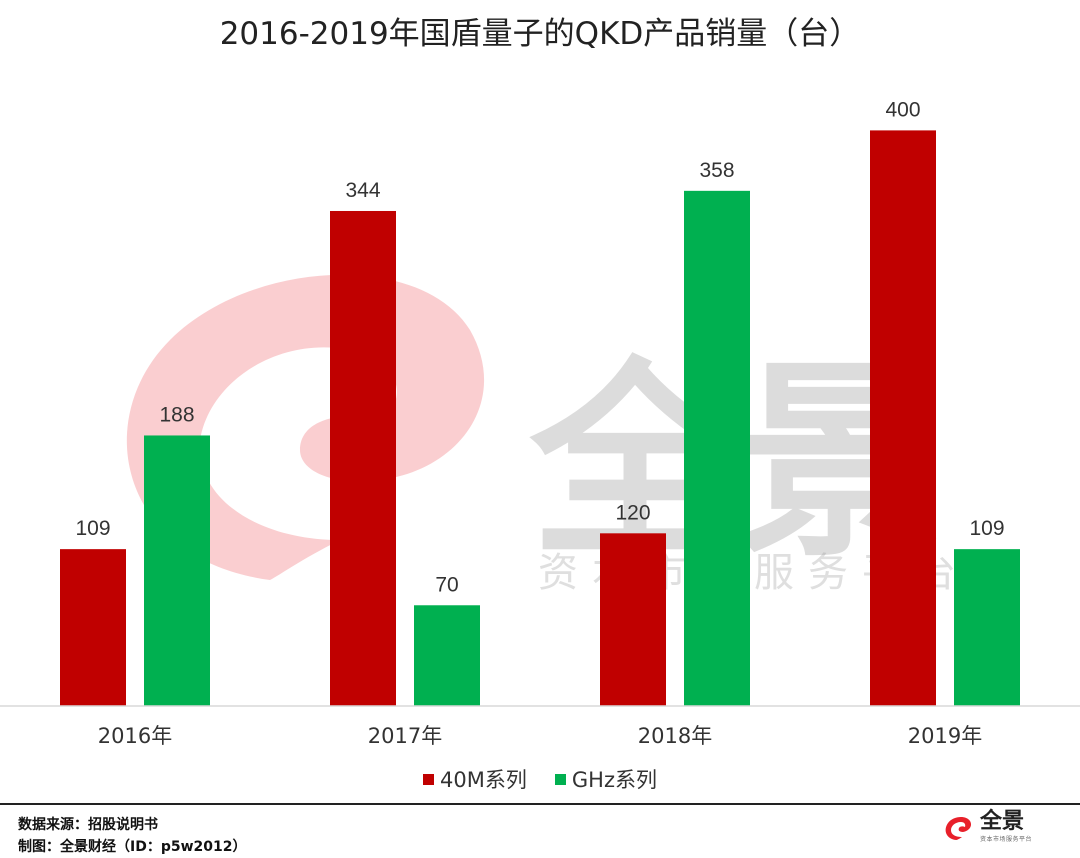 Image resolution: width=1080 pixels, height=858 pixels. Describe the element at coordinates (540, 804) in the screenshot. I see `footer-divider` at that location.